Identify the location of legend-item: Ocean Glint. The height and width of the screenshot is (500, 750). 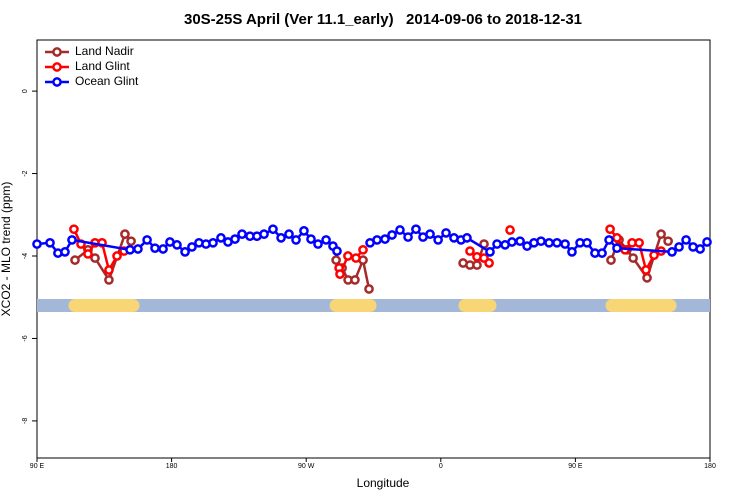
(92, 81).